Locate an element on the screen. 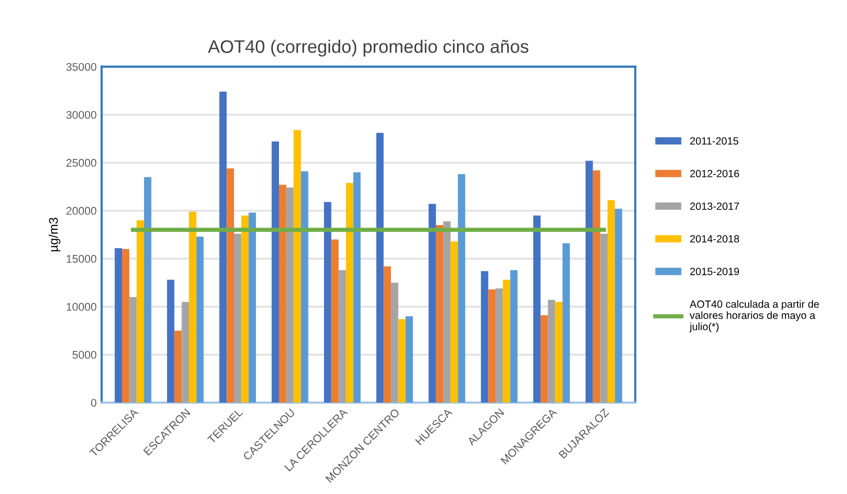 The width and height of the screenshot is (847, 494). legend-label: 2011-2015 is located at coordinates (714, 141).